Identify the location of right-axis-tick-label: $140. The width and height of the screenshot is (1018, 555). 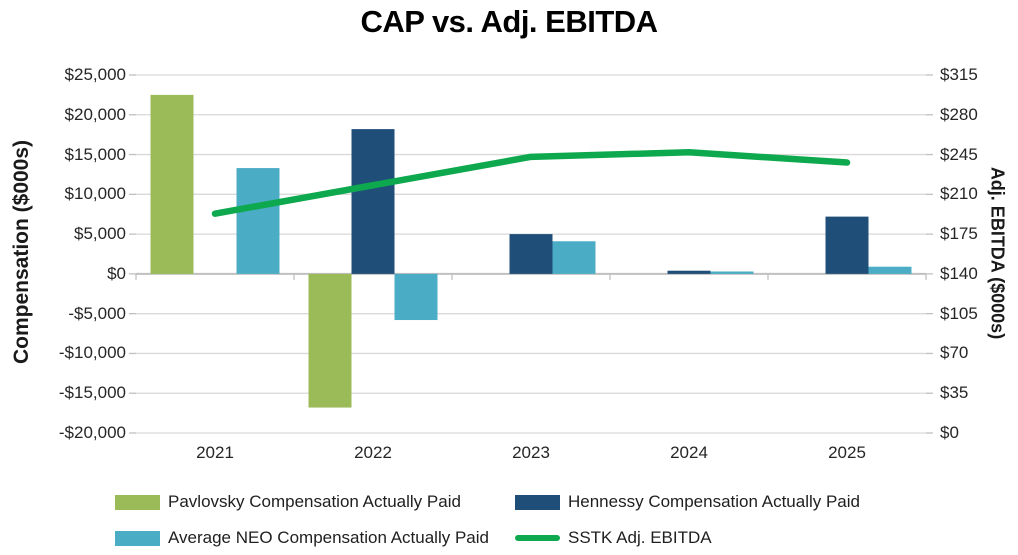
(959, 273).